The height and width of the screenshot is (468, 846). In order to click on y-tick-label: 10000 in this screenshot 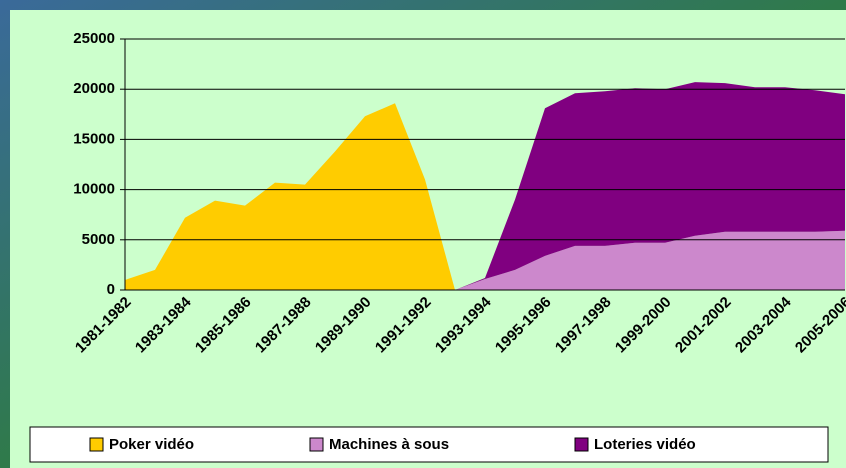, I will do `click(94, 189)`.